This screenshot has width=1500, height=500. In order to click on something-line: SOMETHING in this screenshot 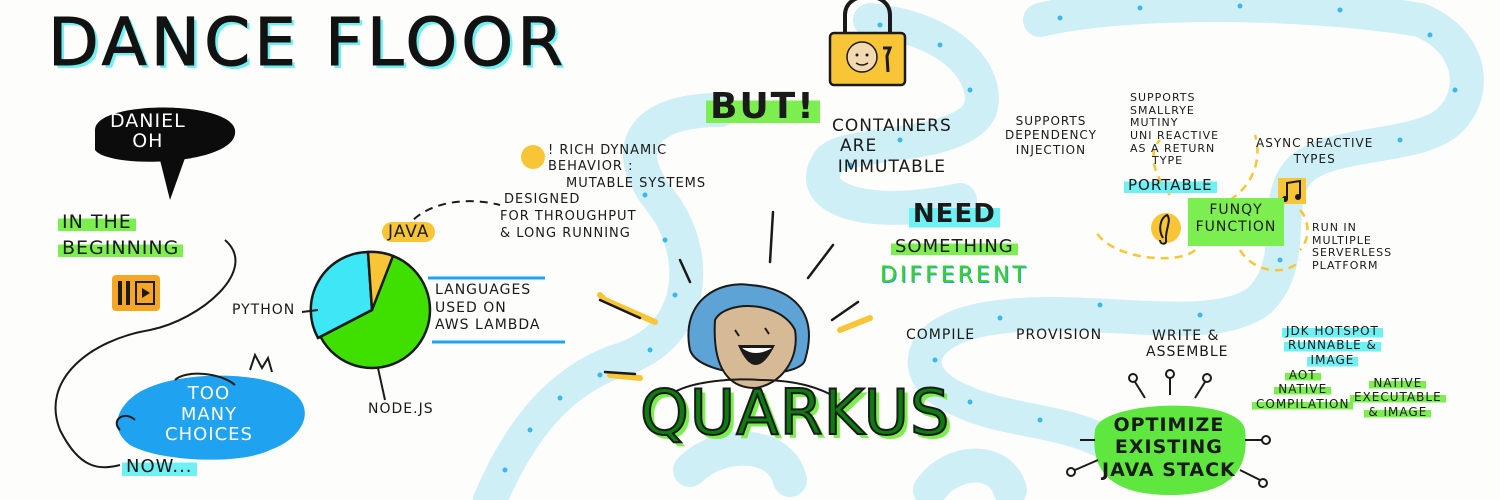, I will do `click(954, 247)`.